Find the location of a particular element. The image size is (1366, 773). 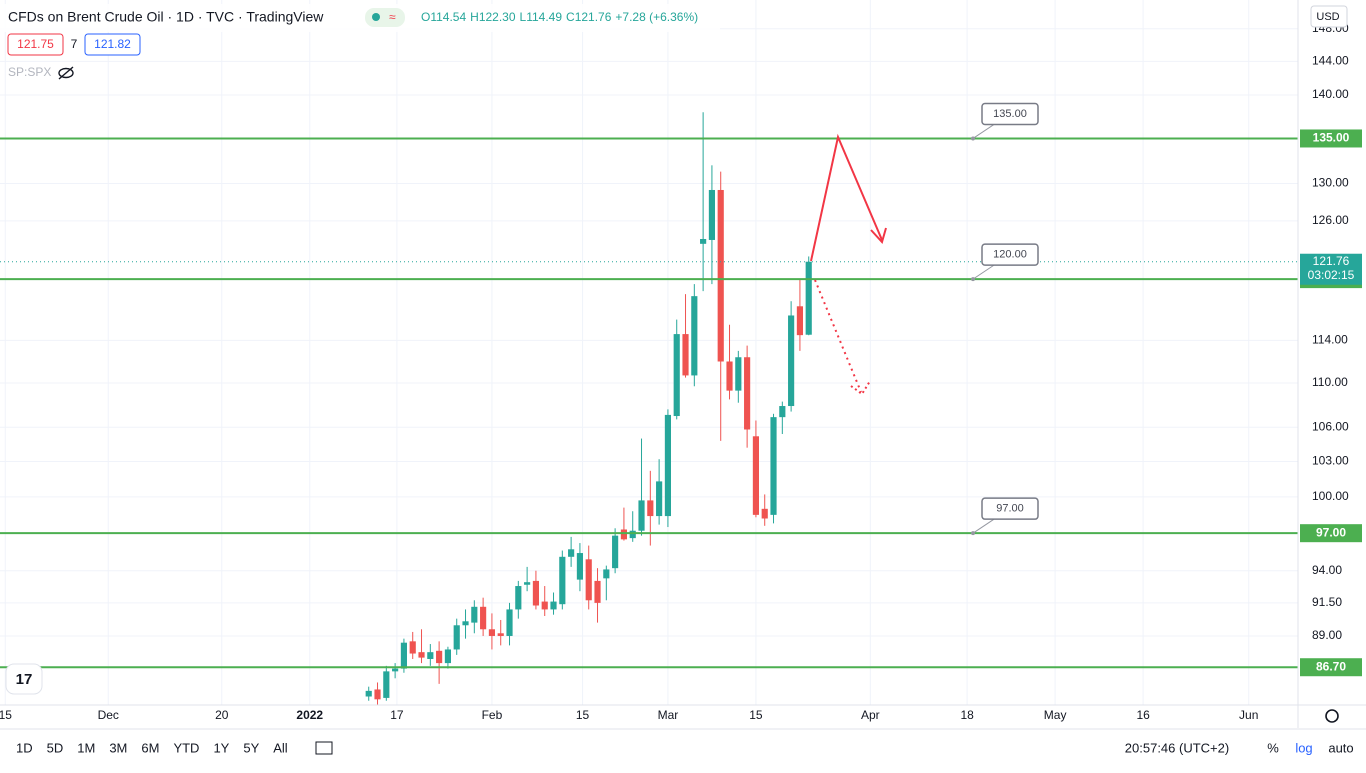

range-button: 6M is located at coordinates (150, 747).